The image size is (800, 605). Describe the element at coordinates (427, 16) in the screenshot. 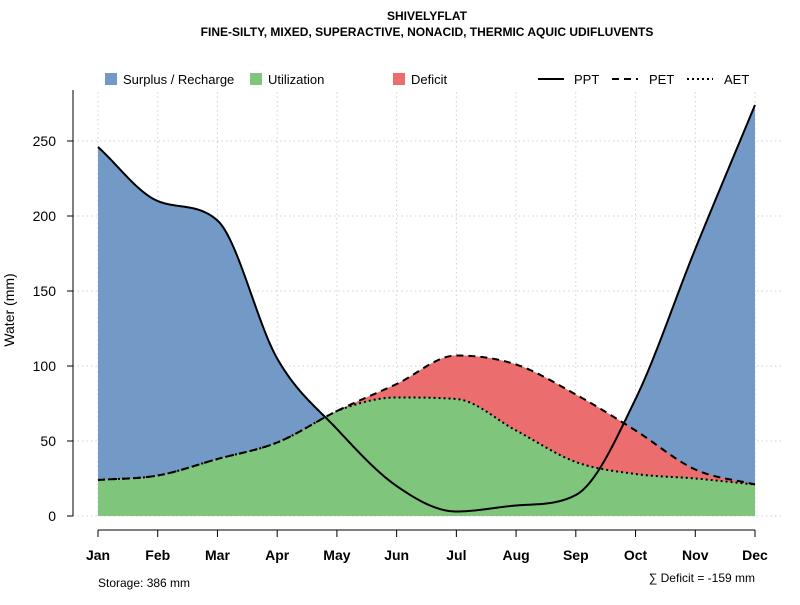

I see `chart-title: SHIVELYFLAT` at that location.